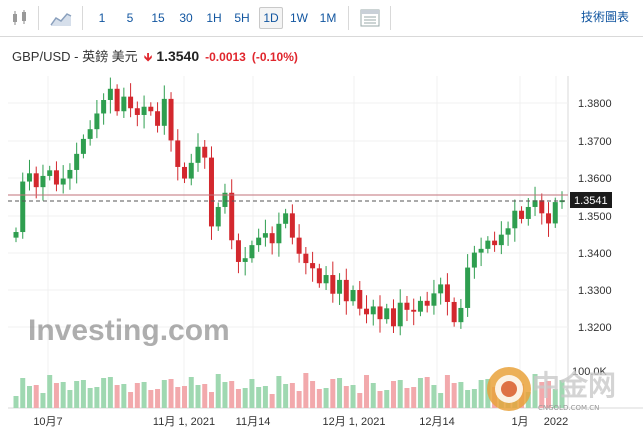  I want to click on timeframe-15m-button: 15, so click(158, 18).